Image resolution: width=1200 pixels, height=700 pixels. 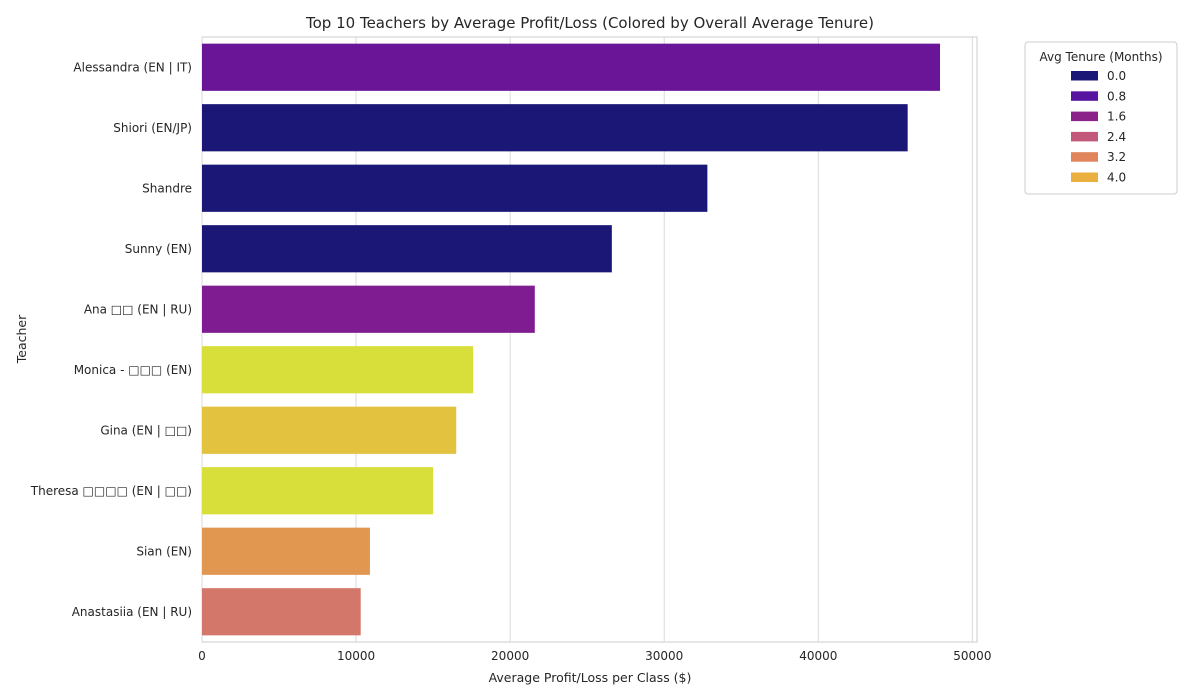 What do you see at coordinates (146, 430) in the screenshot?
I see `y-tick-label: Gina (EN | □□)` at bounding box center [146, 430].